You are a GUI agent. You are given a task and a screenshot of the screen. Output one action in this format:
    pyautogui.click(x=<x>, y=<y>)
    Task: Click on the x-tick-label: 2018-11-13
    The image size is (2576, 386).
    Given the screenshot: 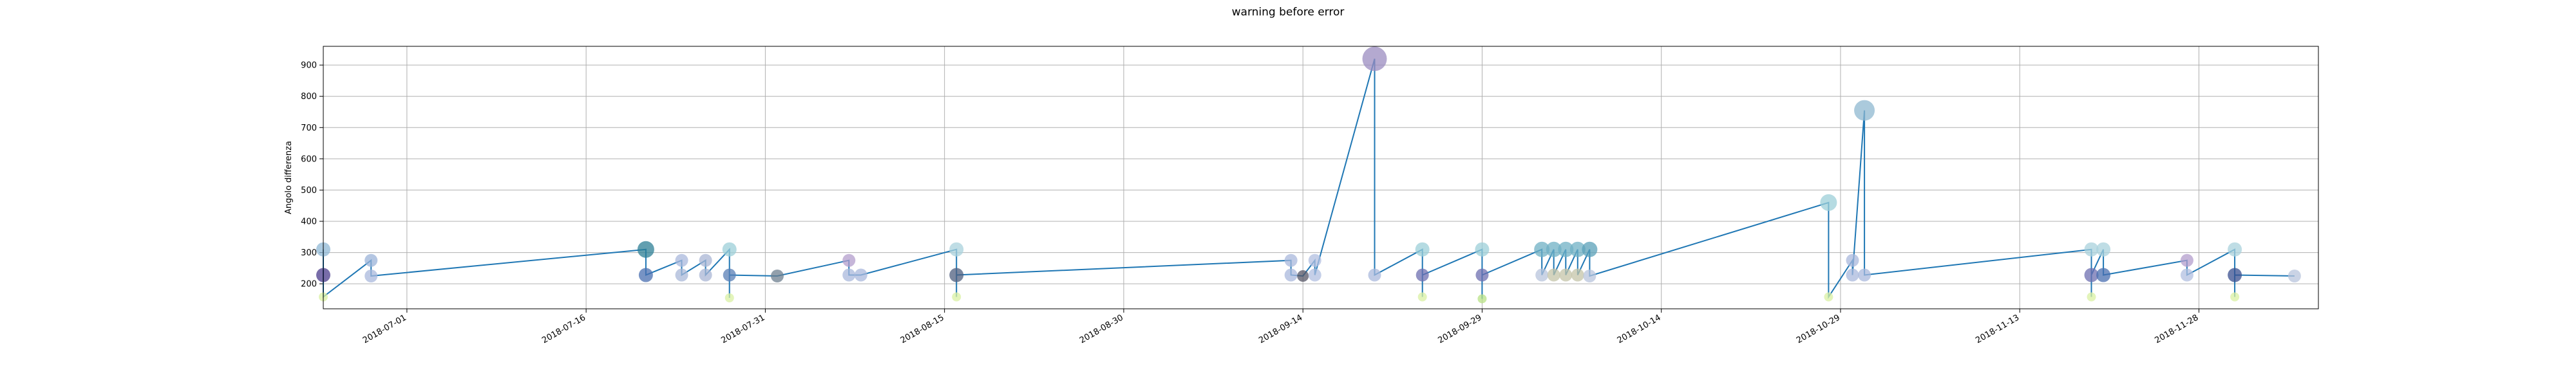 What is the action you would take?
    pyautogui.click(x=1997, y=329)
    